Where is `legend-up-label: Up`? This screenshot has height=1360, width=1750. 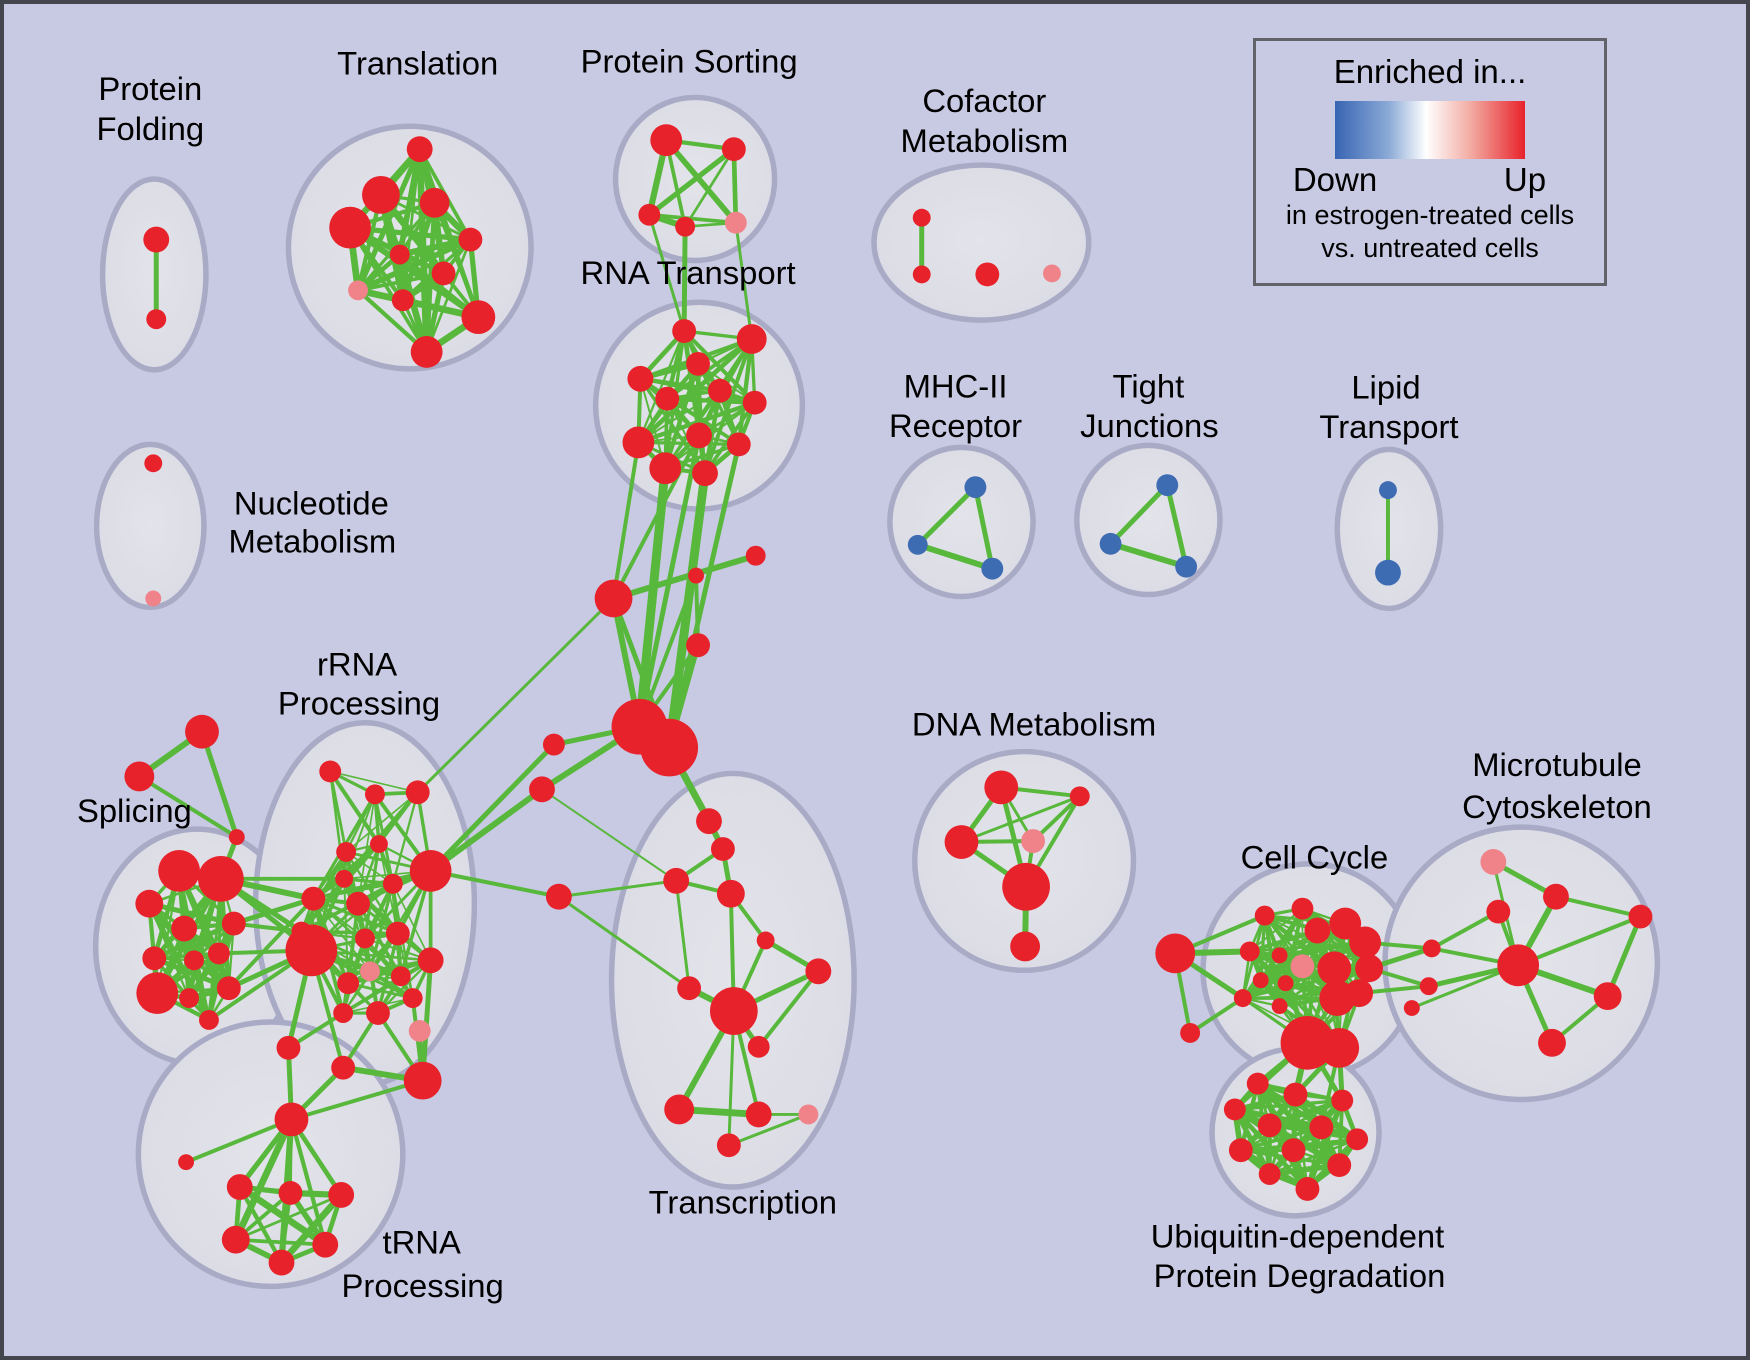
legend-up-label: Up is located at coordinates (1525, 179).